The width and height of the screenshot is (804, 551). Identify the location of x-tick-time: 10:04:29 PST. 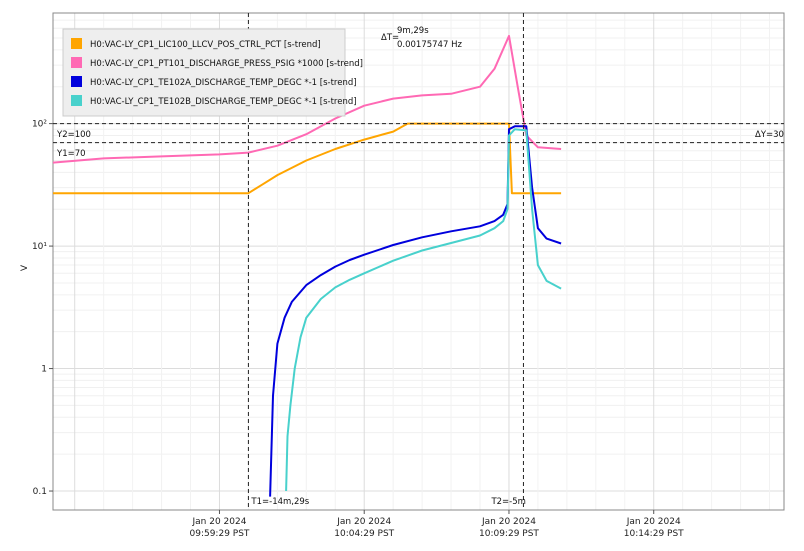
(364, 534).